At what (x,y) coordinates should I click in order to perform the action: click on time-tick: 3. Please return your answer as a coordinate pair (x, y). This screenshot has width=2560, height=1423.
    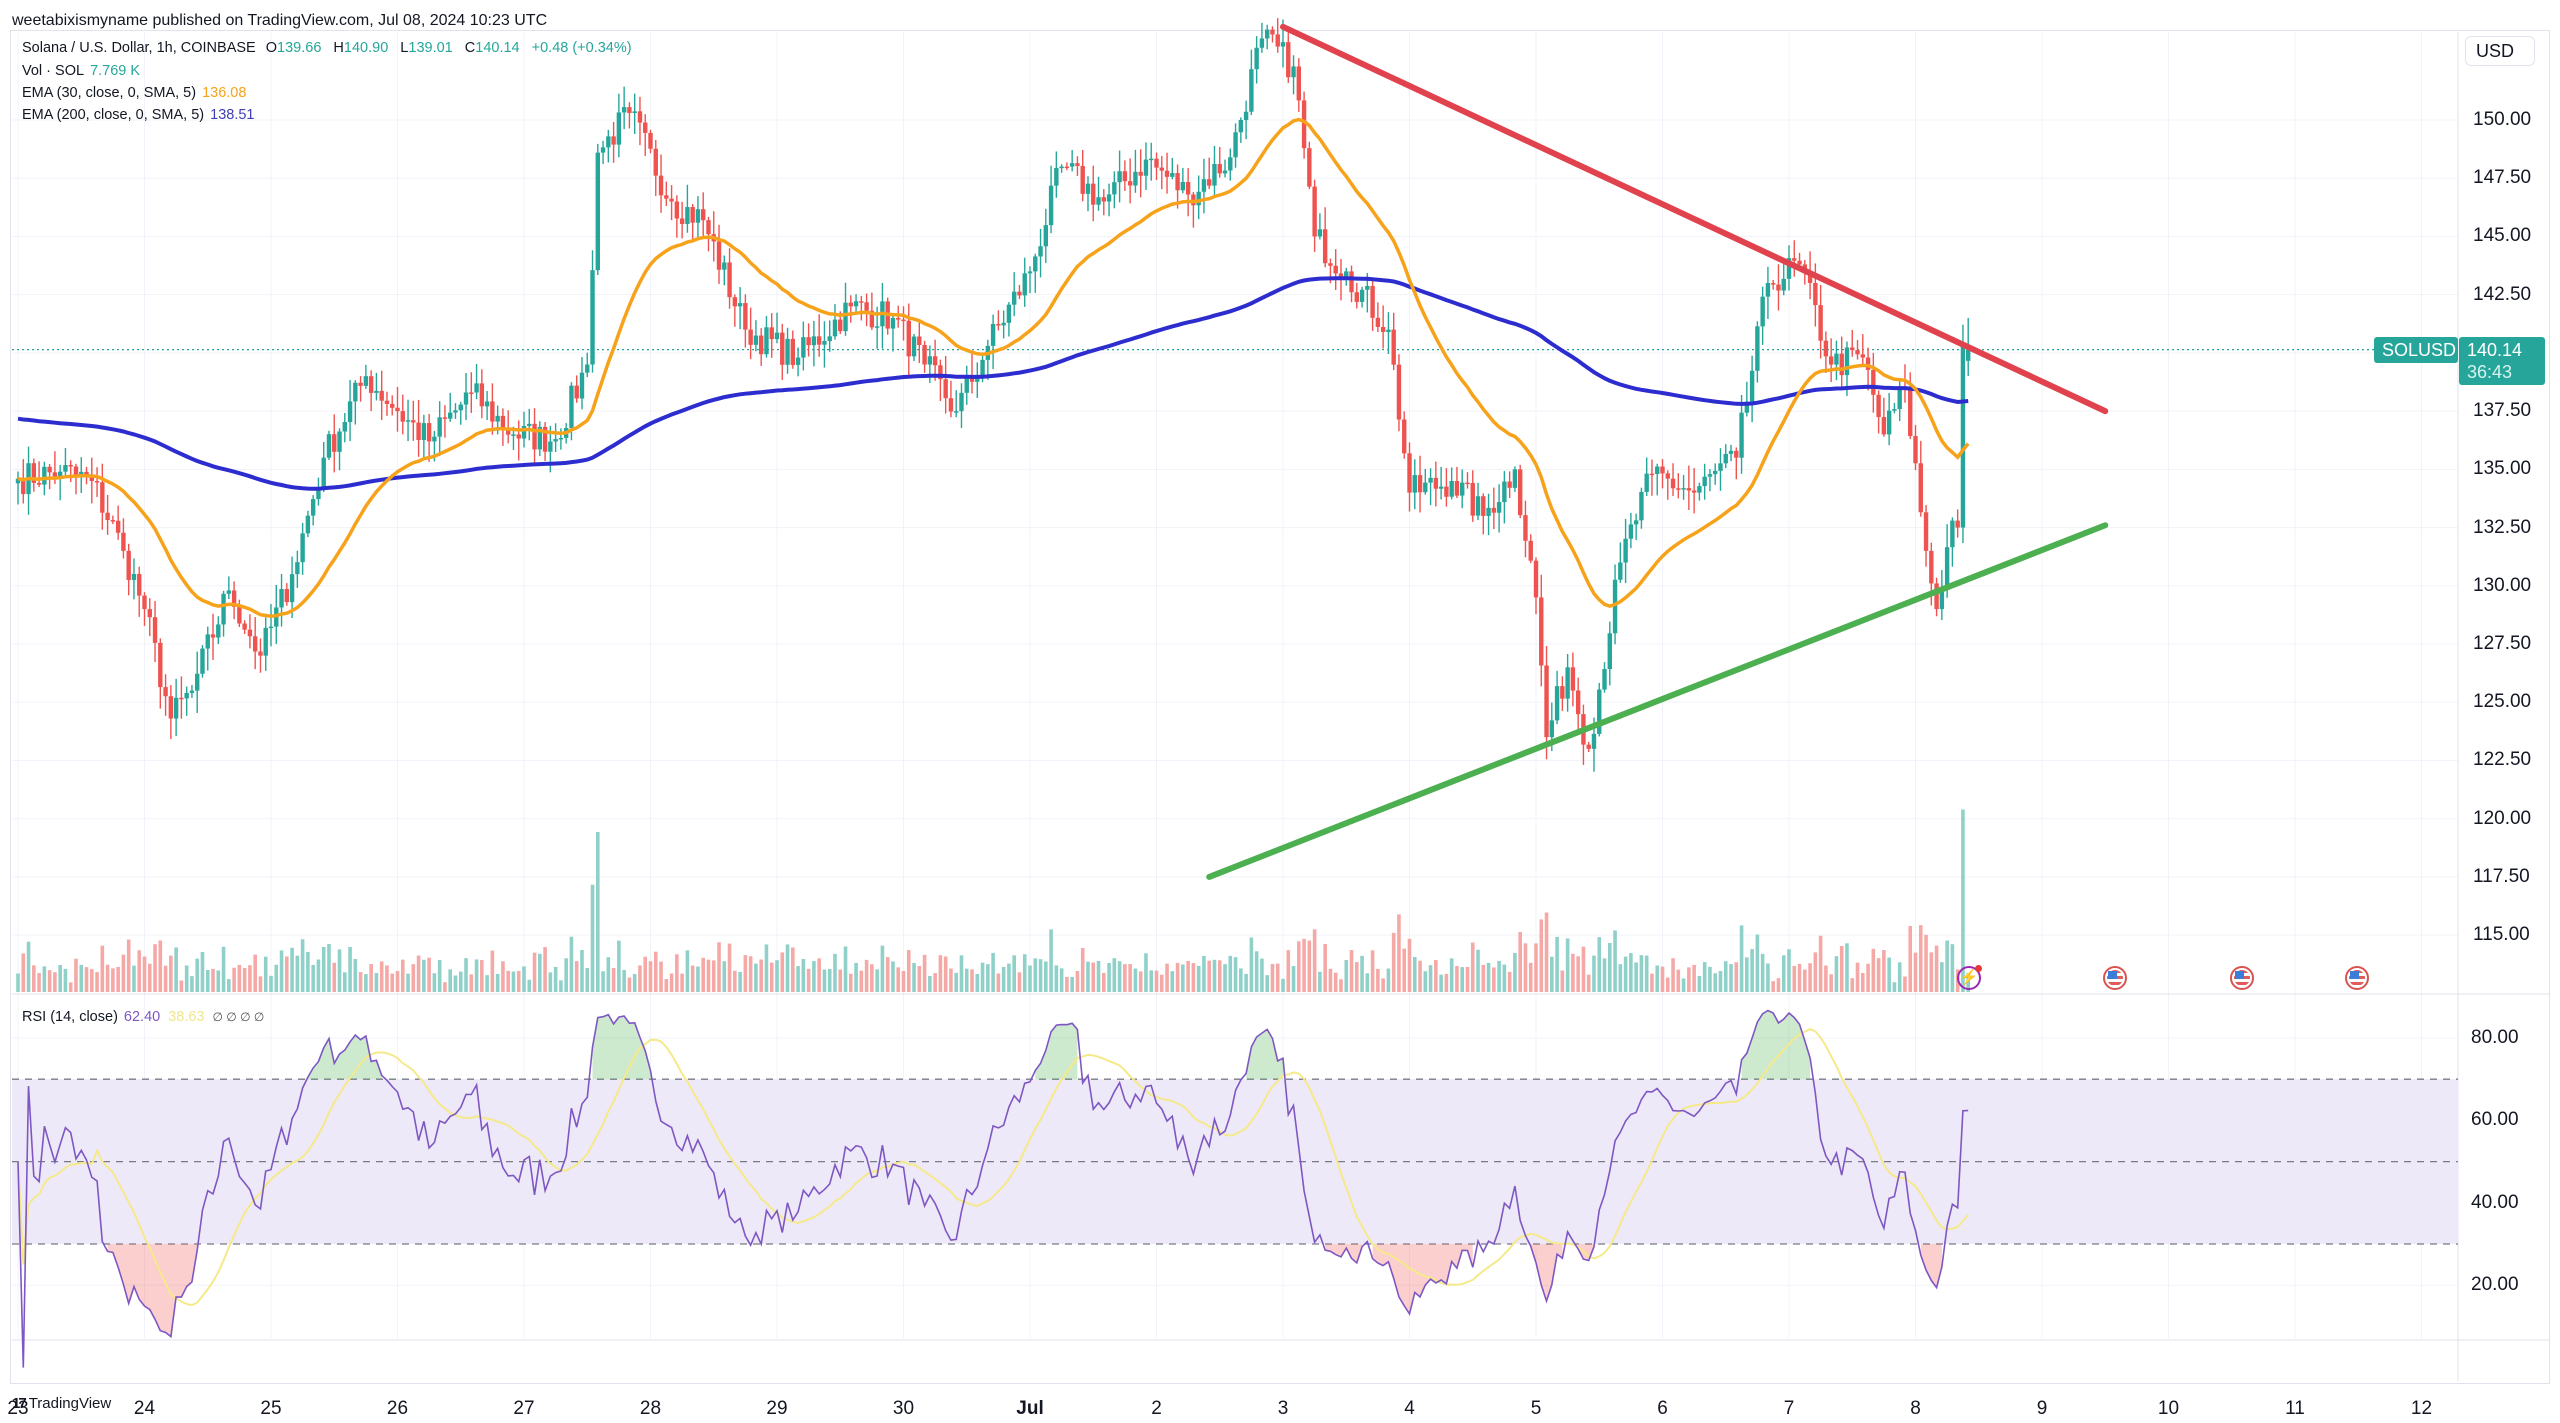
    Looking at the image, I should click on (1283, 1408).